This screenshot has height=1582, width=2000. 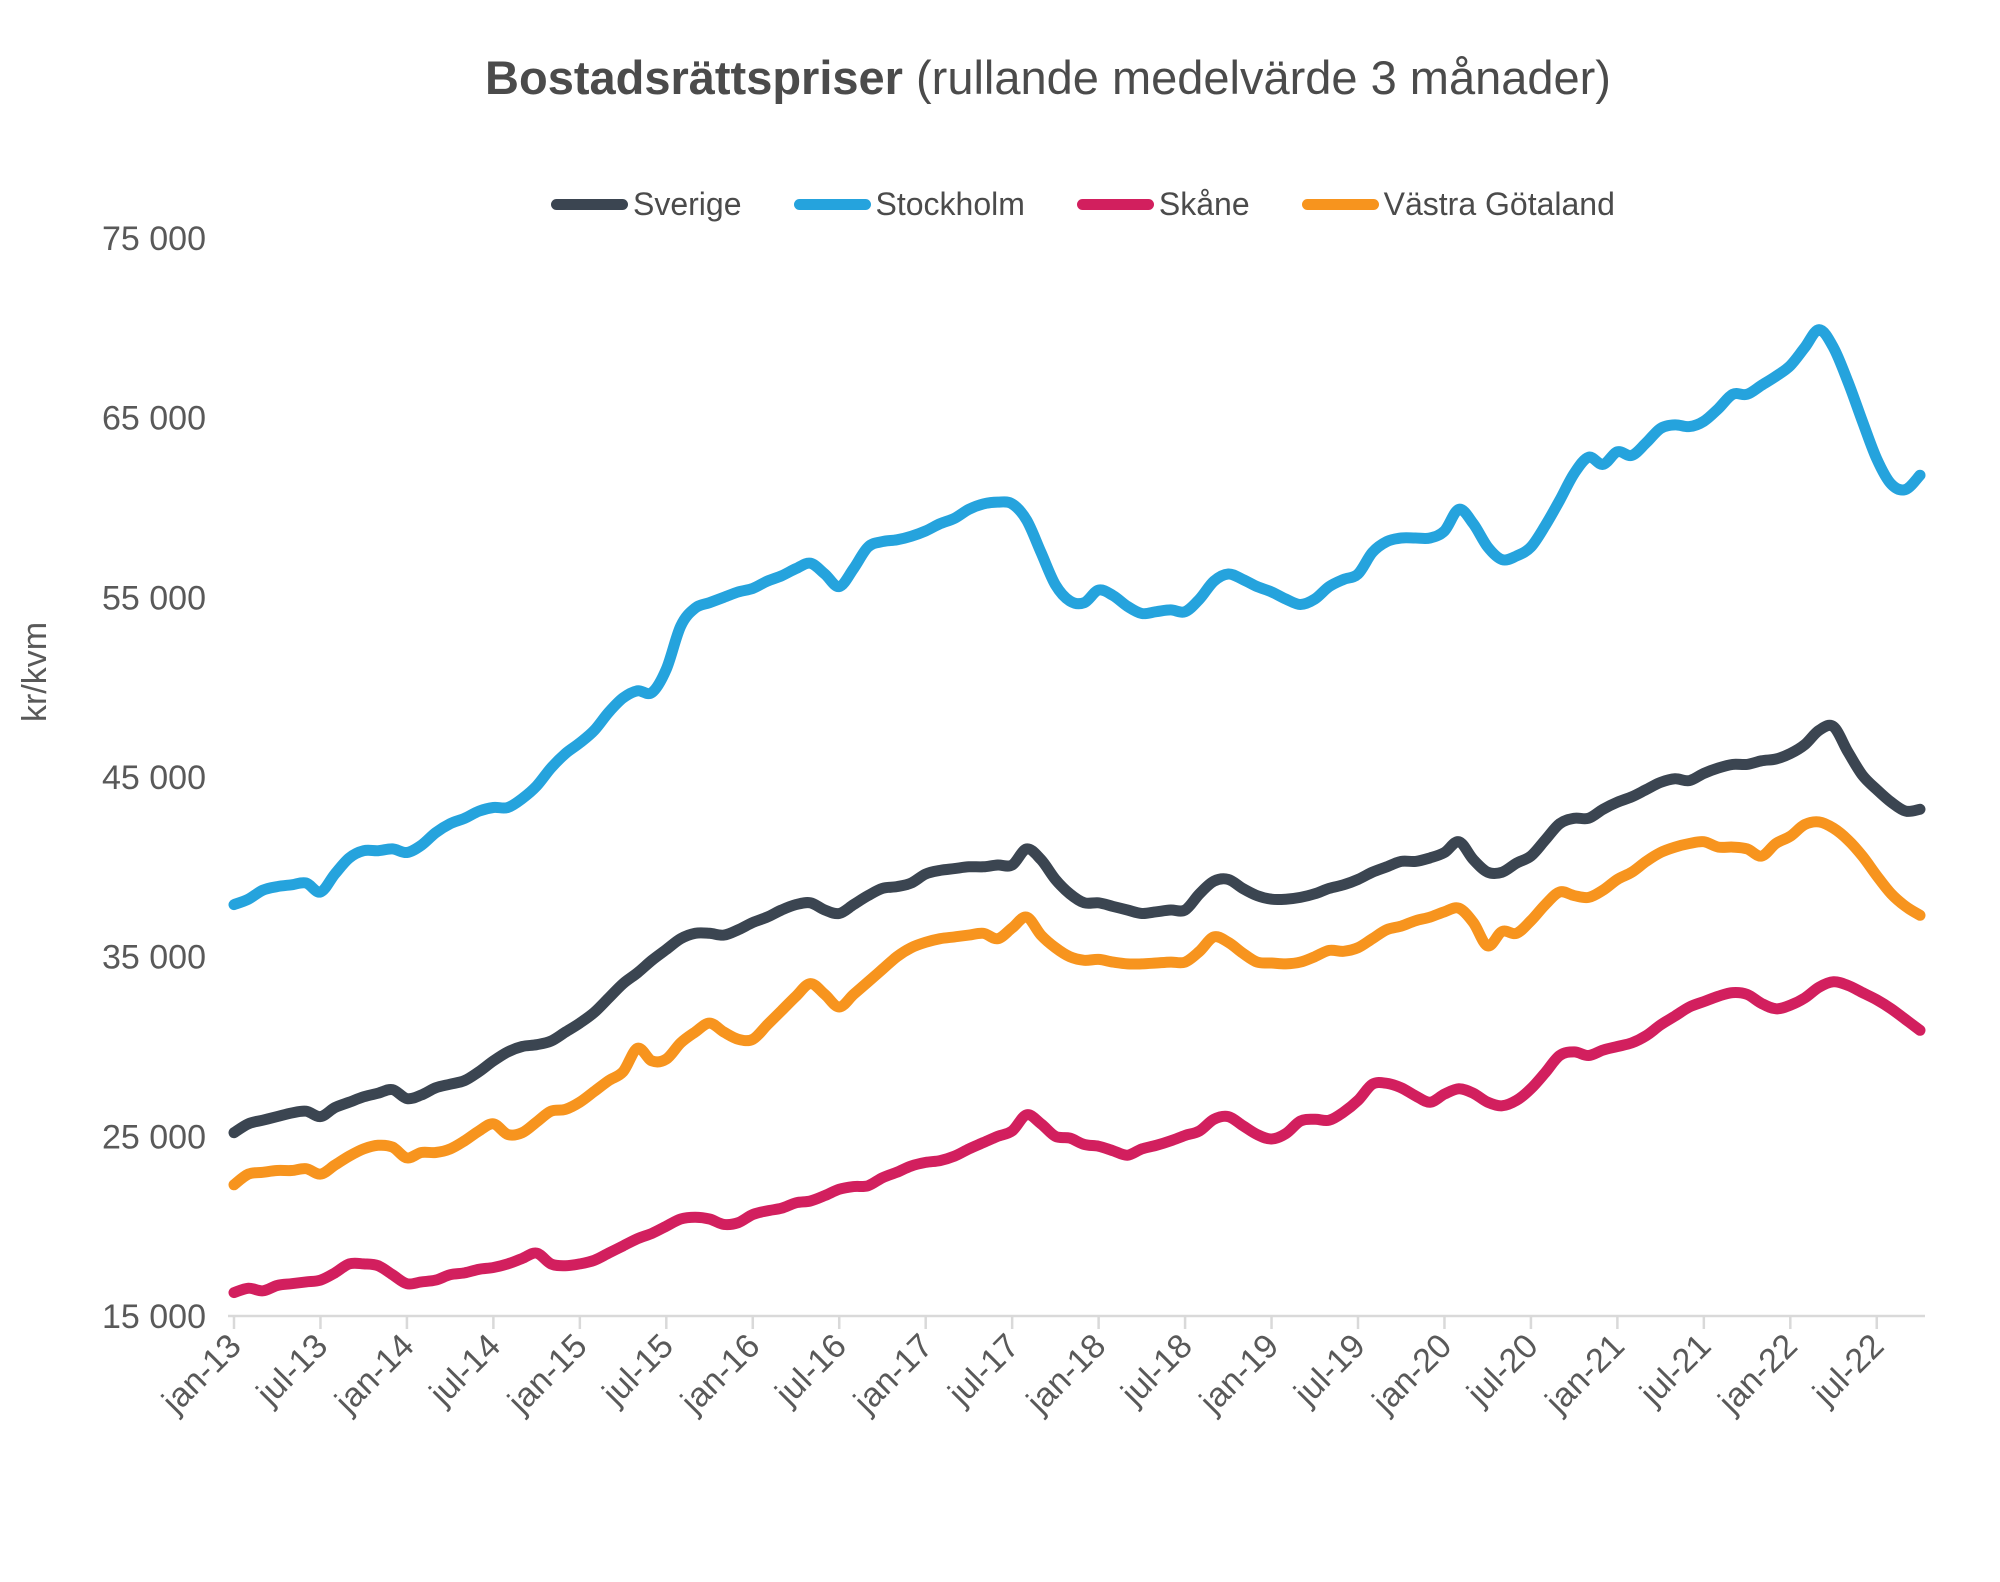 I want to click on x-tick-label: jul-16, so click(x=810, y=1370).